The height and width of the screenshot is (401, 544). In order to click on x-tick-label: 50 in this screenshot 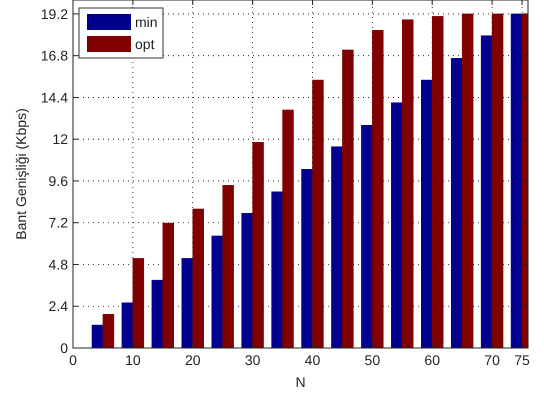, I will do `click(372, 360)`.